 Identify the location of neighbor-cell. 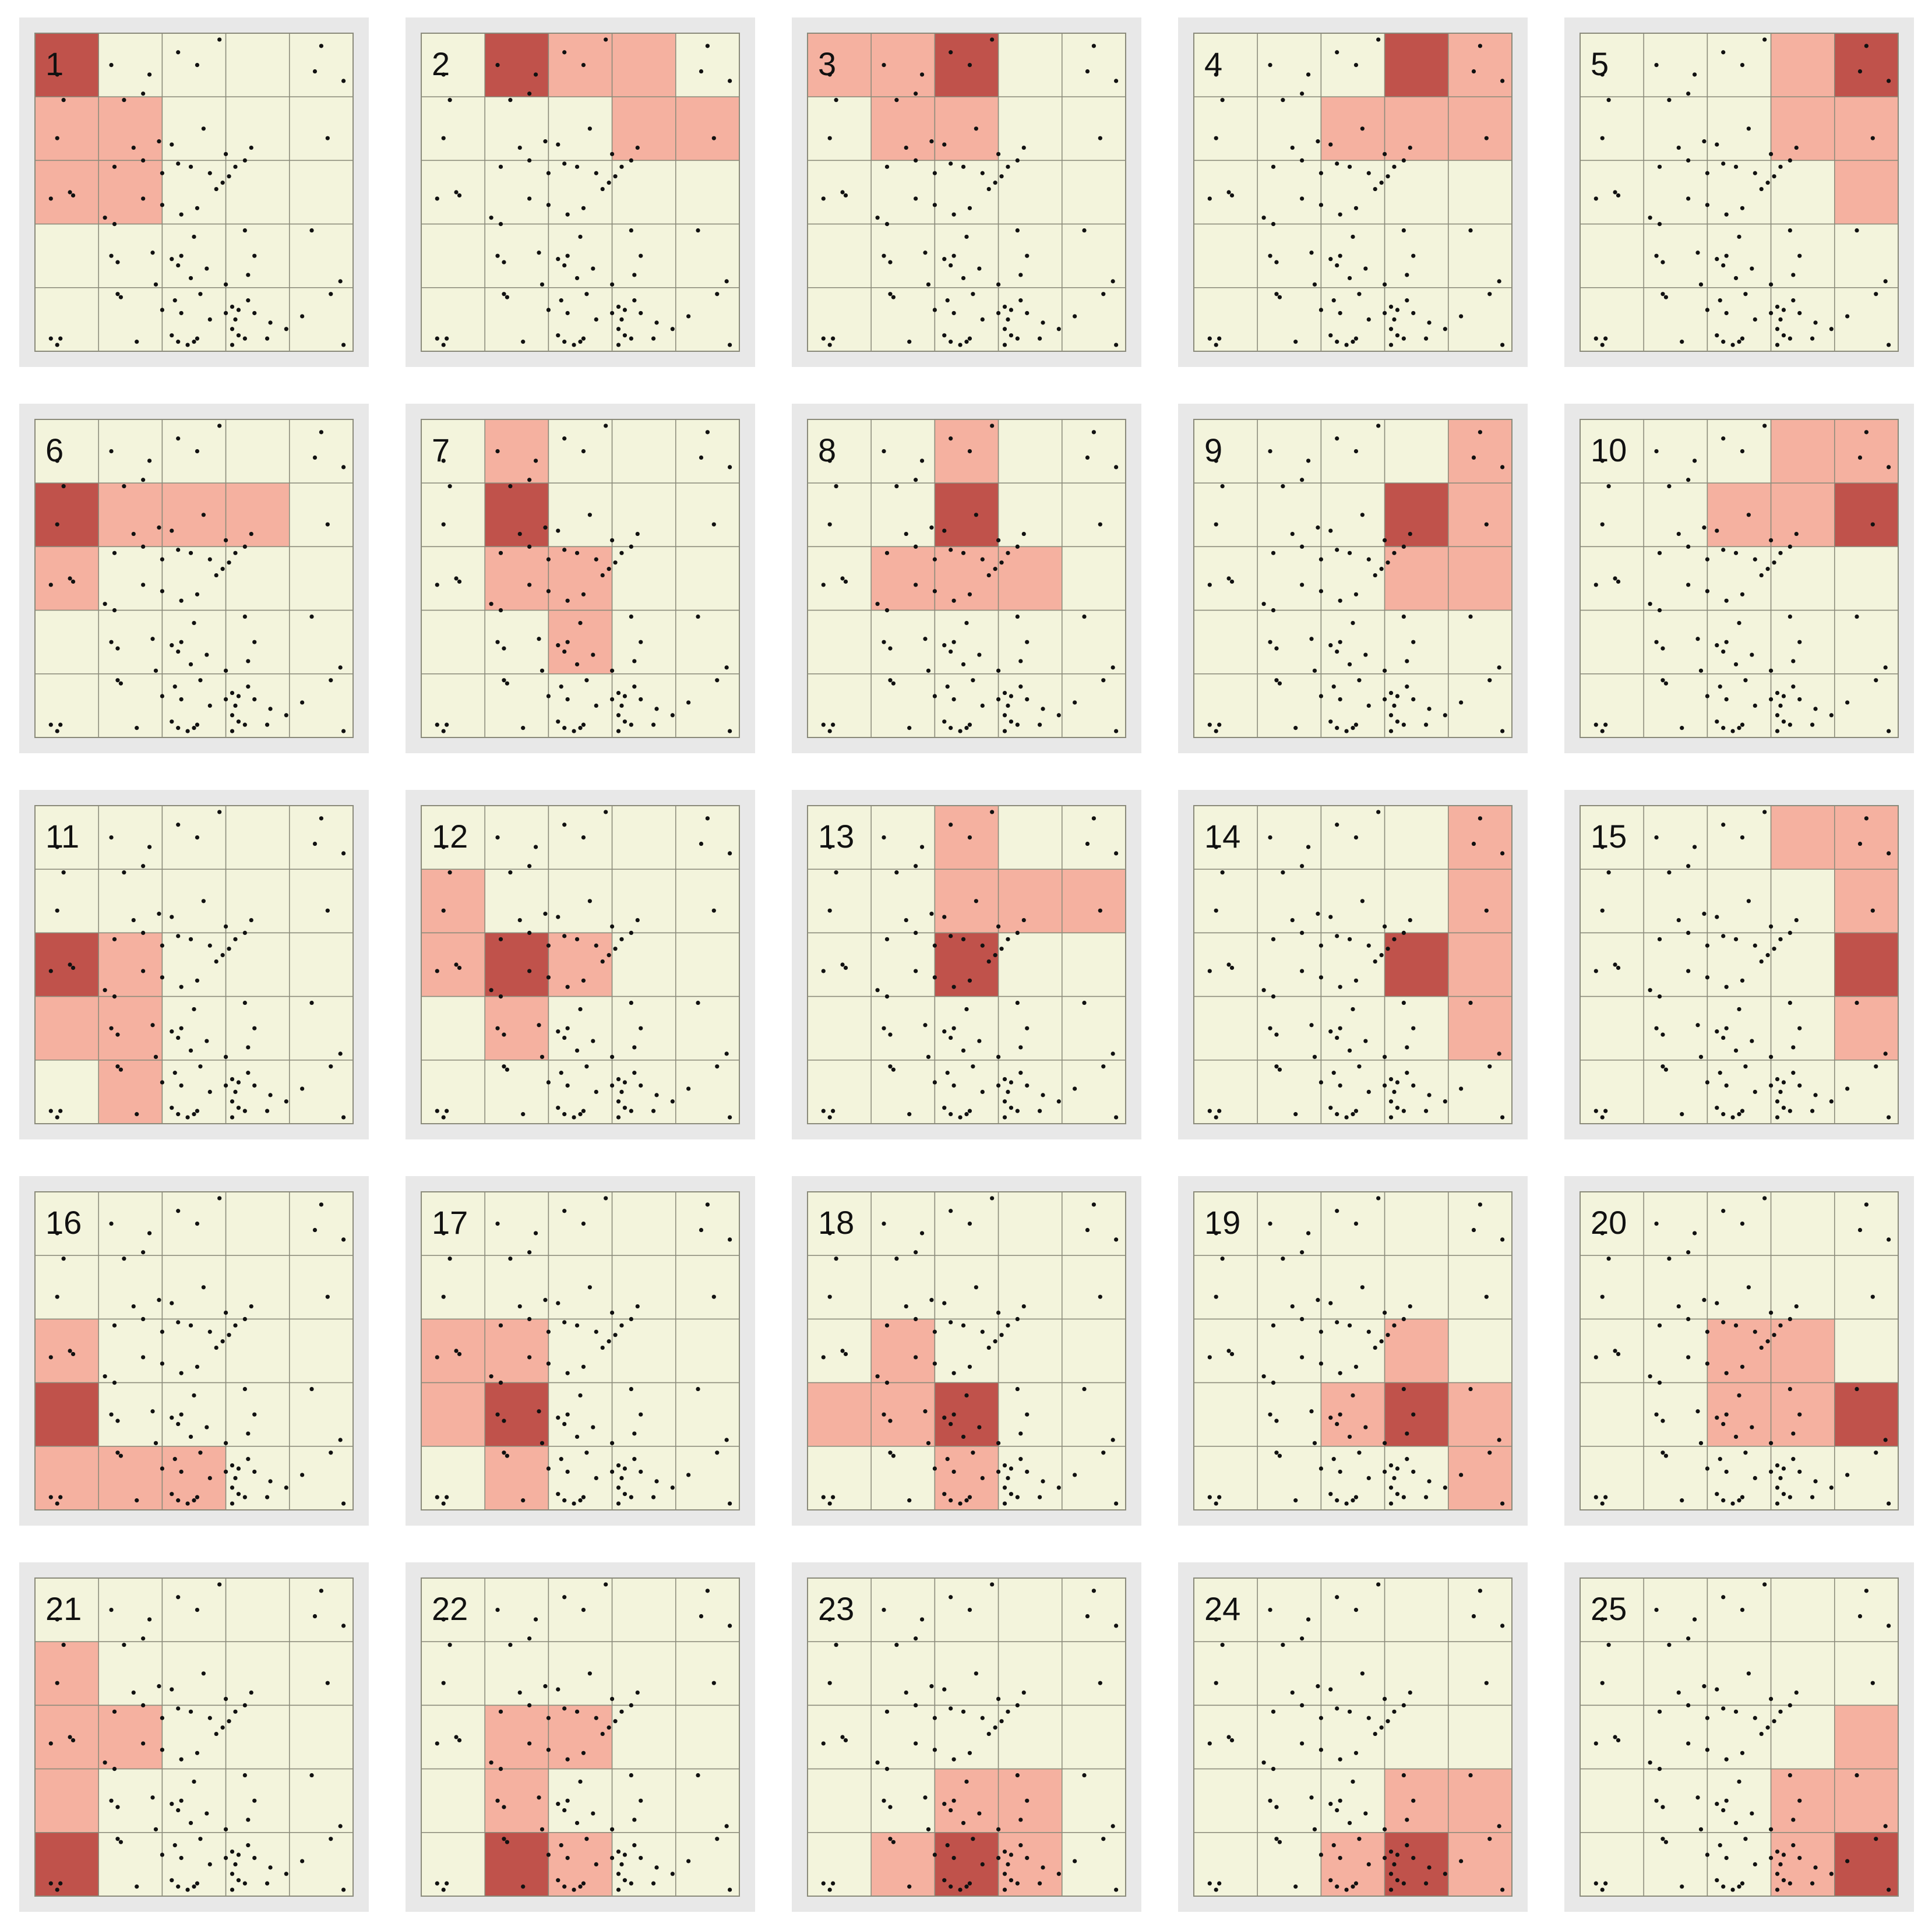
(130, 1028).